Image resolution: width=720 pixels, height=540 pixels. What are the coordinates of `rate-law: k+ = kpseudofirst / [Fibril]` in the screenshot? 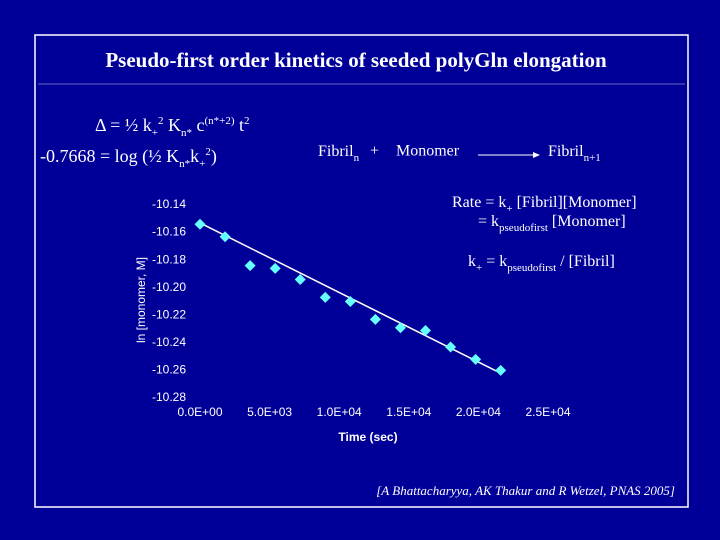 It's located at (541, 263).